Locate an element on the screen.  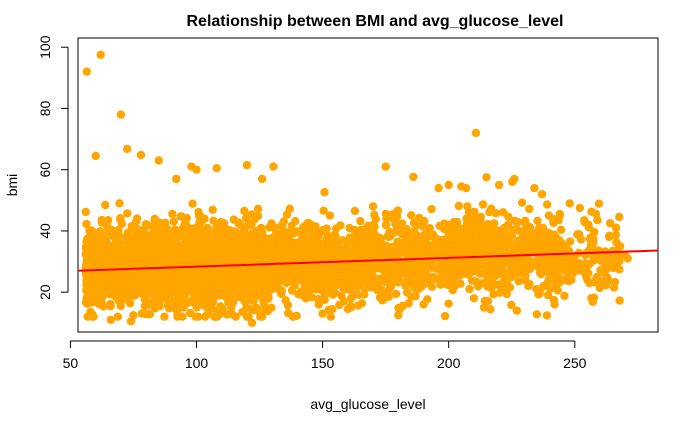
x-tick-label: 50 is located at coordinates (71, 363).